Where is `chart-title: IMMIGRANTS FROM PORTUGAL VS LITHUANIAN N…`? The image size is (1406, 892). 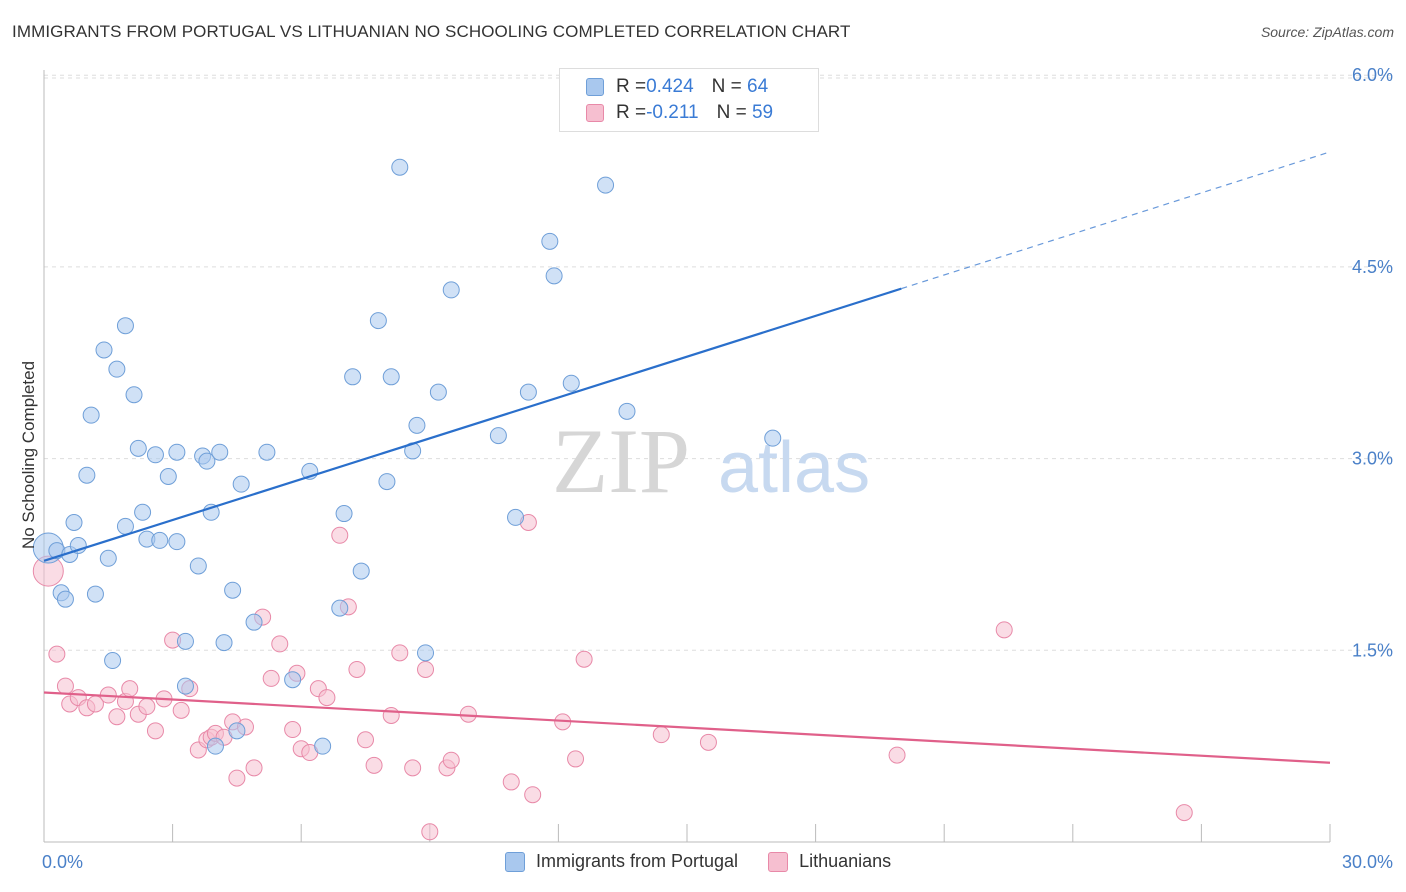 chart-title: IMMIGRANTS FROM PORTUGAL VS LITHUANIAN N… is located at coordinates (431, 31).